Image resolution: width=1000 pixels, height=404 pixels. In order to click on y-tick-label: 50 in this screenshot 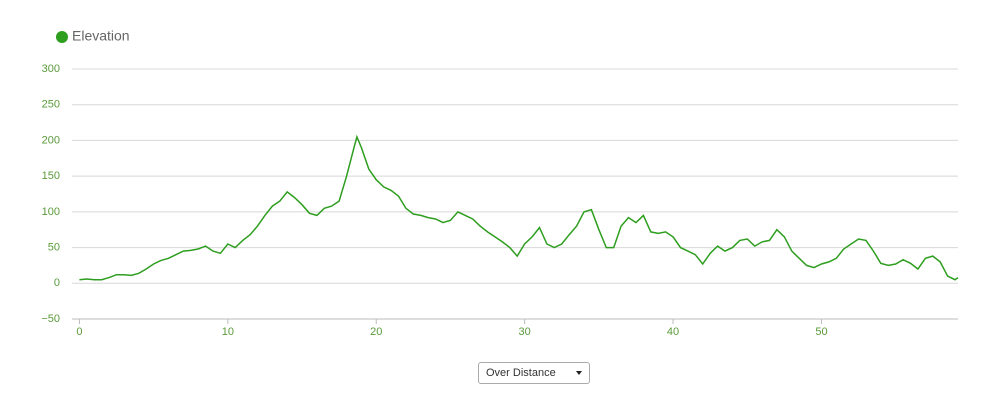, I will do `click(54, 247)`.